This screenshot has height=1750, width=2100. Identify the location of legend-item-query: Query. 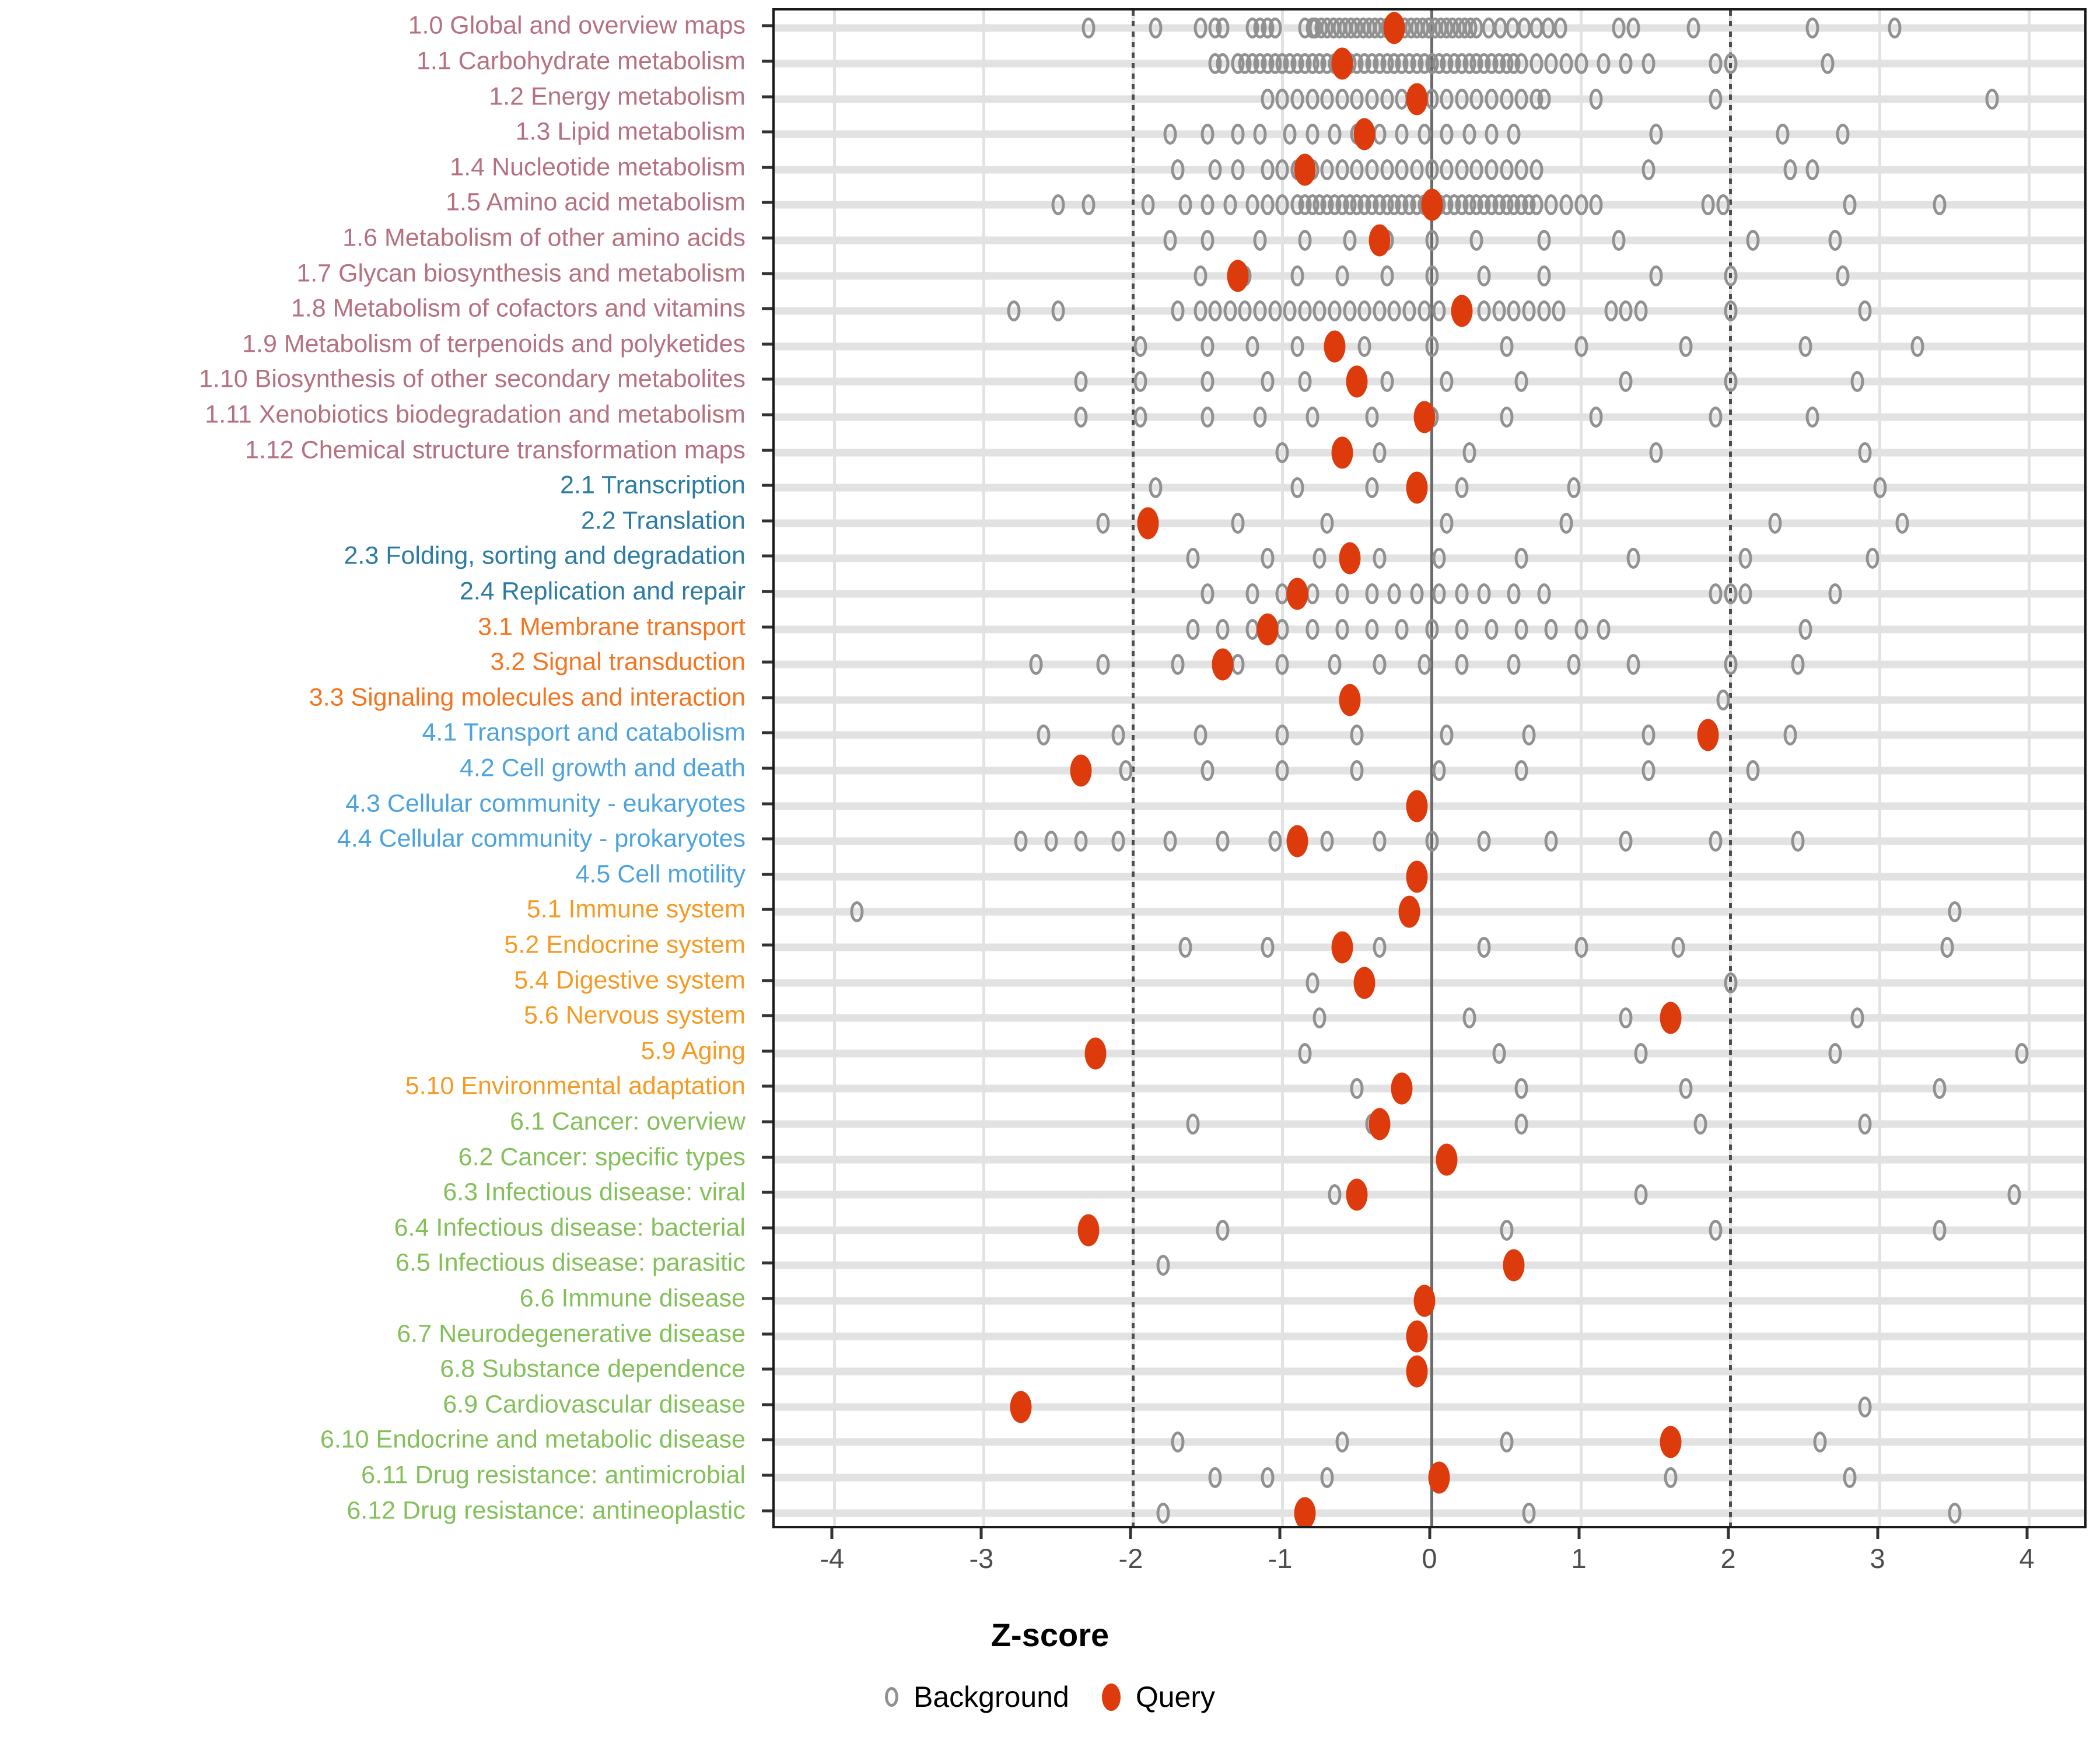
(1158, 1697).